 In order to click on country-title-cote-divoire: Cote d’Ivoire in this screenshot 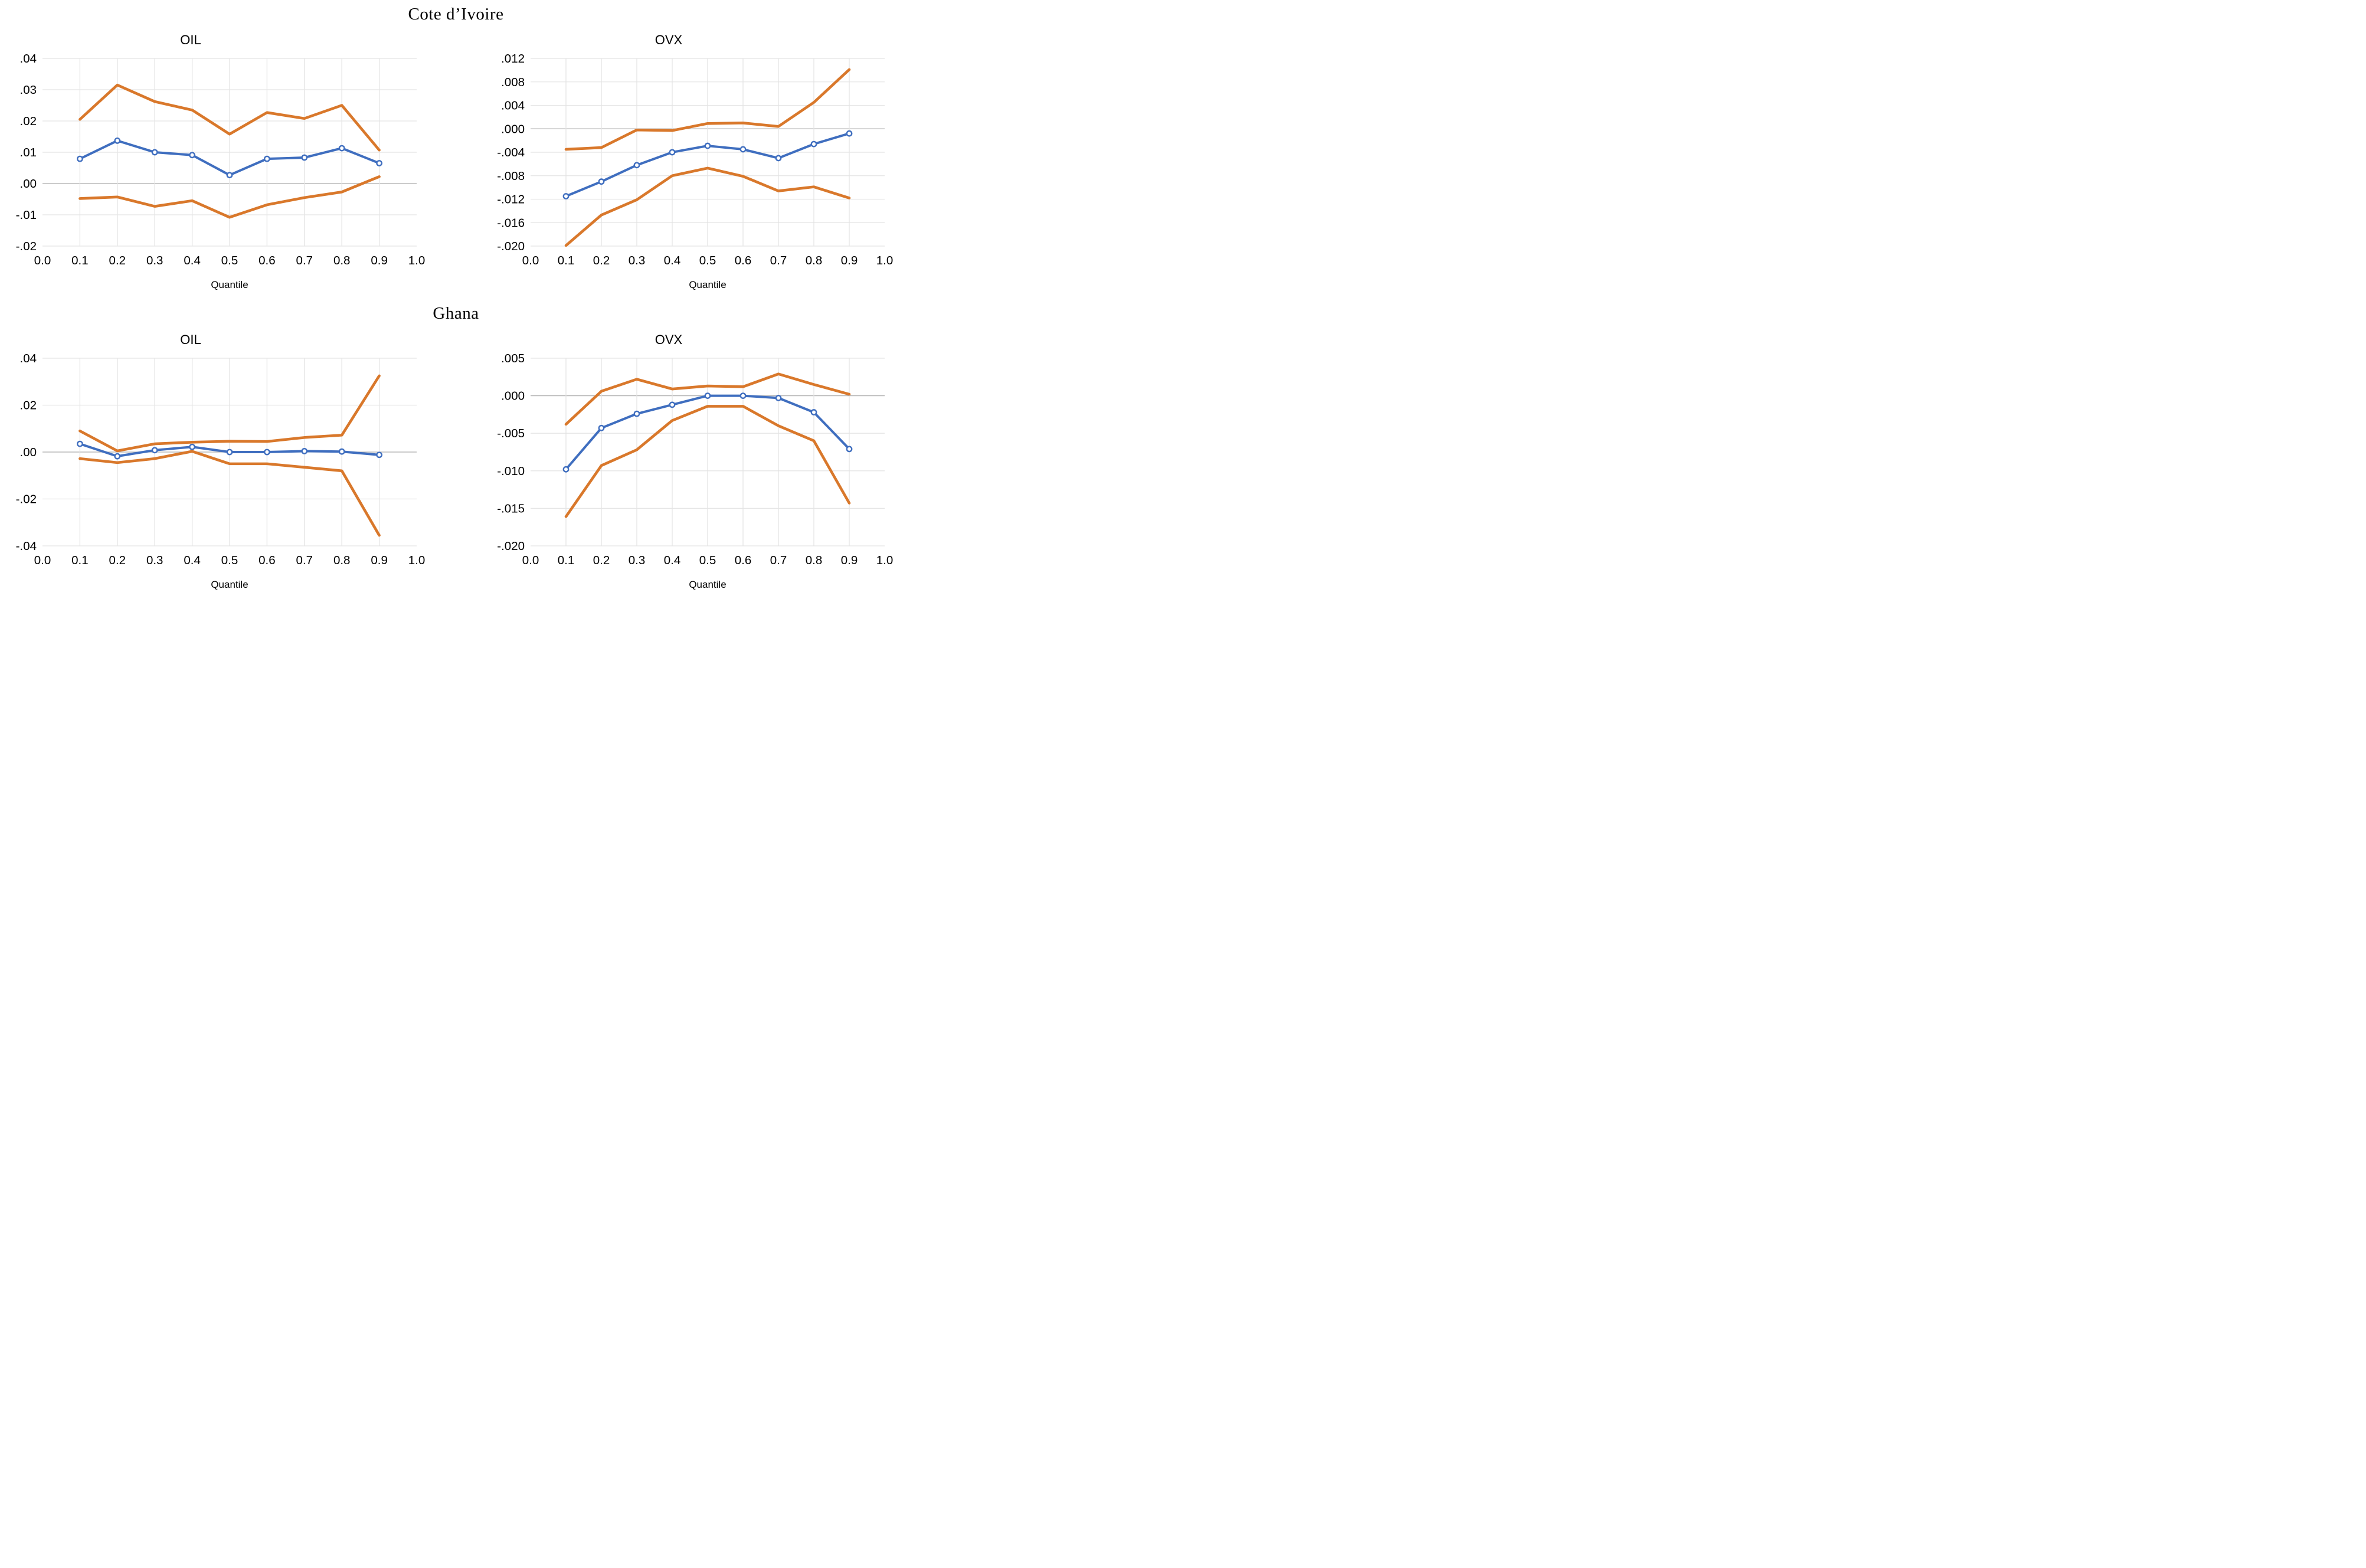, I will do `click(456, 14)`.